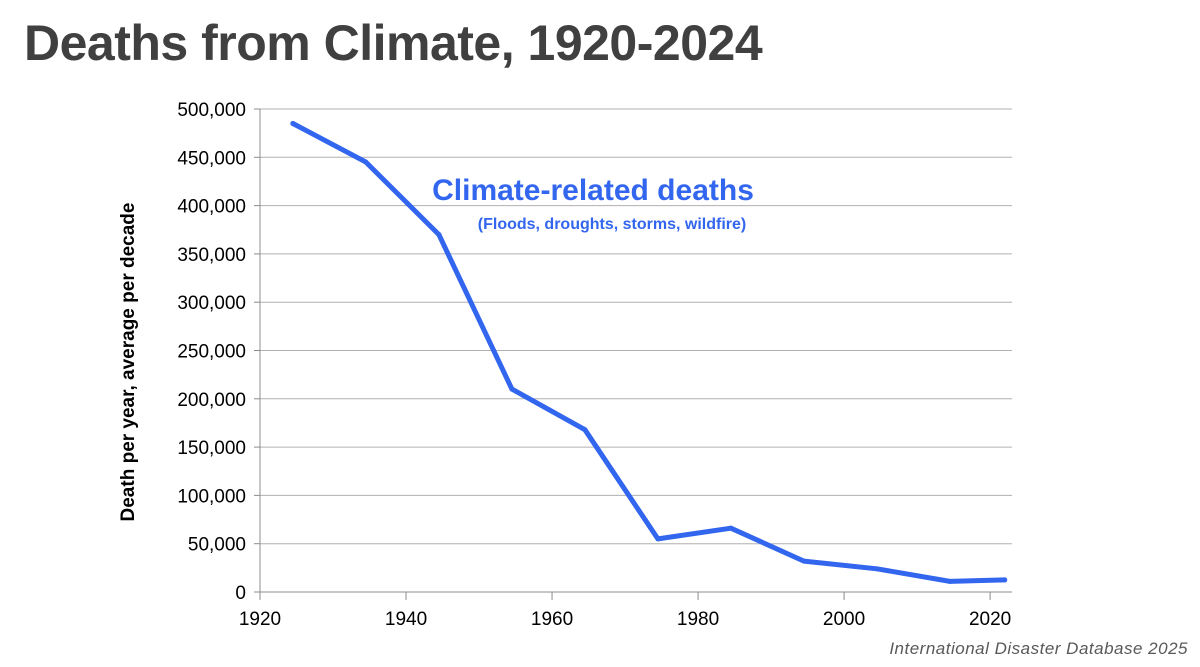 The image size is (1200, 667). I want to click on chart-title: Deaths from Climate, 1920-2024, so click(393, 43).